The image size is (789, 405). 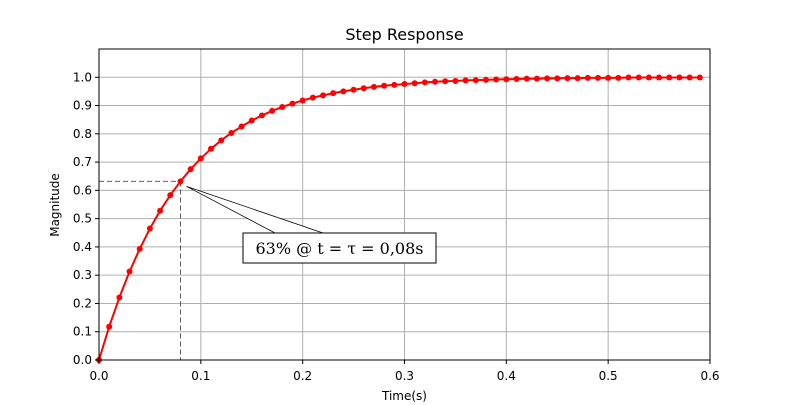 What do you see at coordinates (200, 376) in the screenshot?
I see `x-tick-label: 0.1` at bounding box center [200, 376].